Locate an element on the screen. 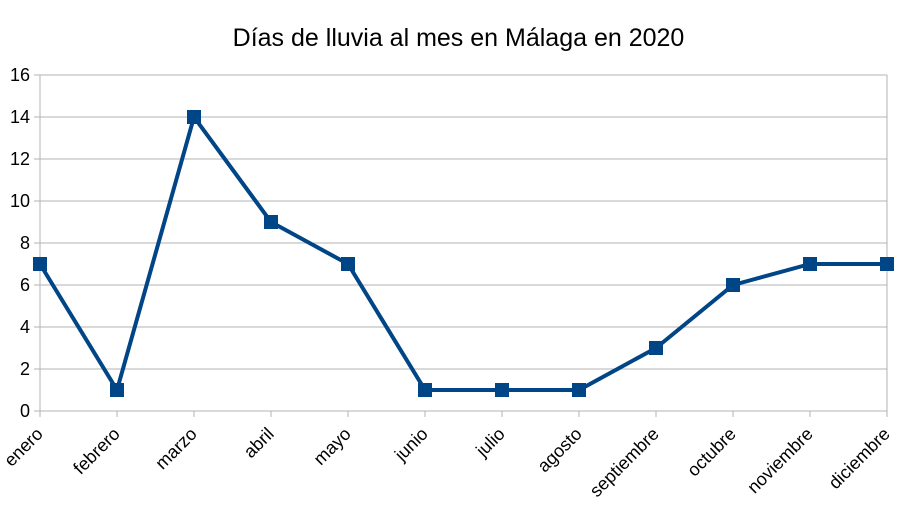 Image resolution: width=917 pixels, height=517 pixels. xtick-label-agosto: agosto is located at coordinates (559, 450).